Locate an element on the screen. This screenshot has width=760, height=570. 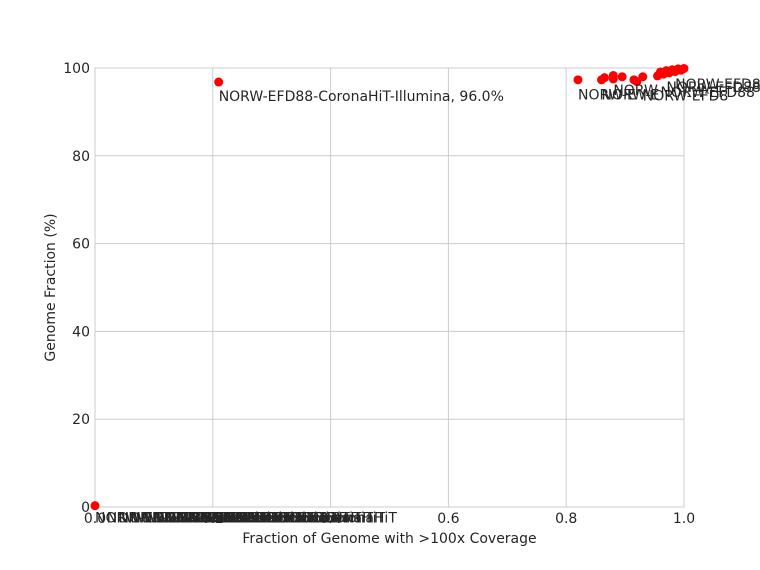
y-tick-label: 0 is located at coordinates (85, 508).